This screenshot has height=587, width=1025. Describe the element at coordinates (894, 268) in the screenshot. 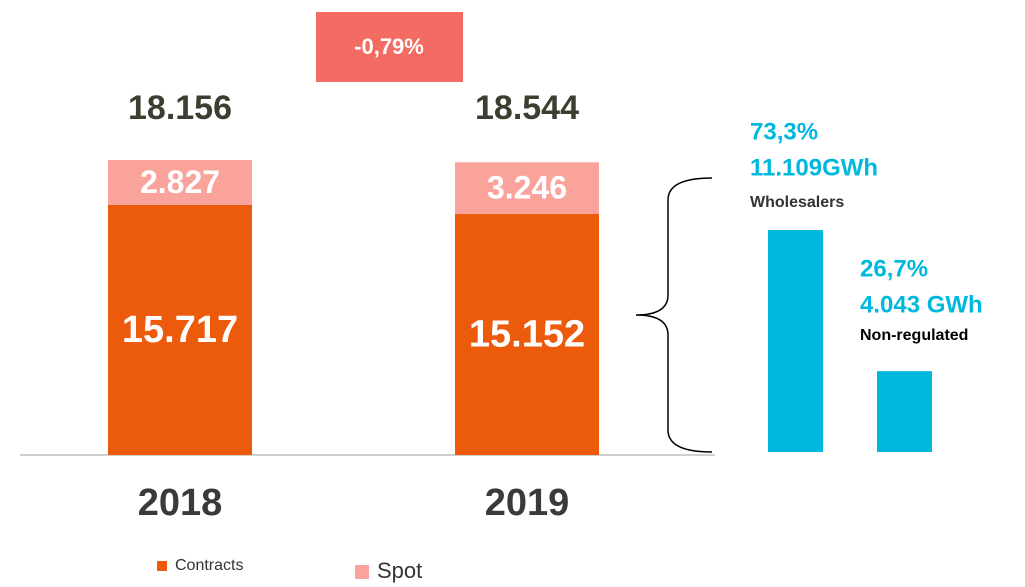

I see `value-label: 26,7%` at that location.